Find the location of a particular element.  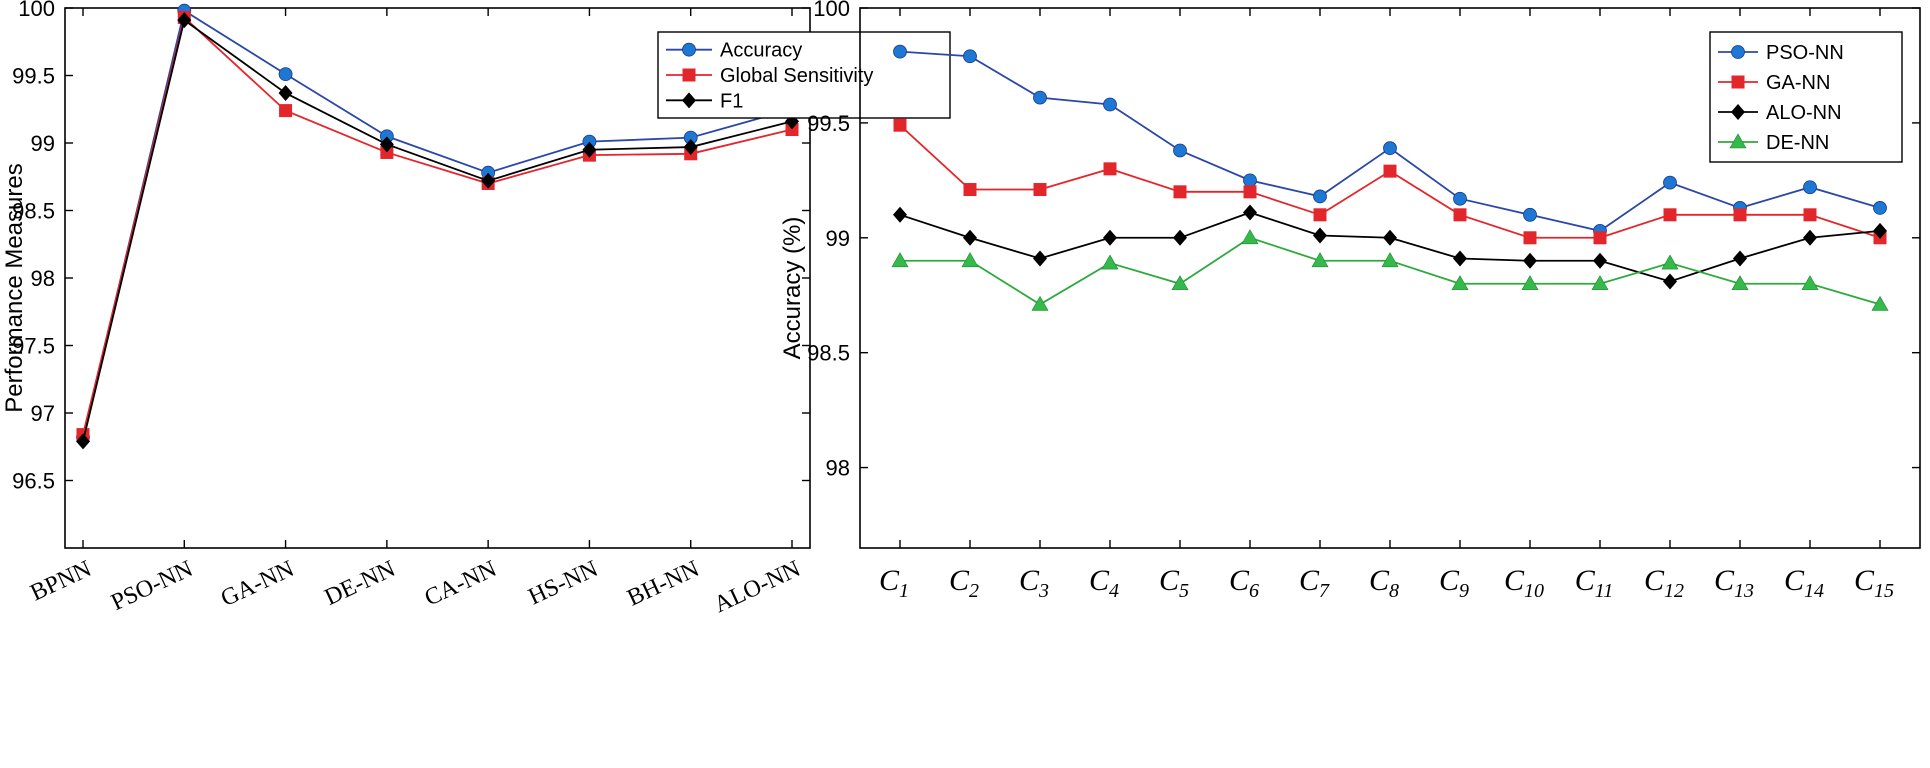

x-tick-label: CA-NN is located at coordinates (461, 584).